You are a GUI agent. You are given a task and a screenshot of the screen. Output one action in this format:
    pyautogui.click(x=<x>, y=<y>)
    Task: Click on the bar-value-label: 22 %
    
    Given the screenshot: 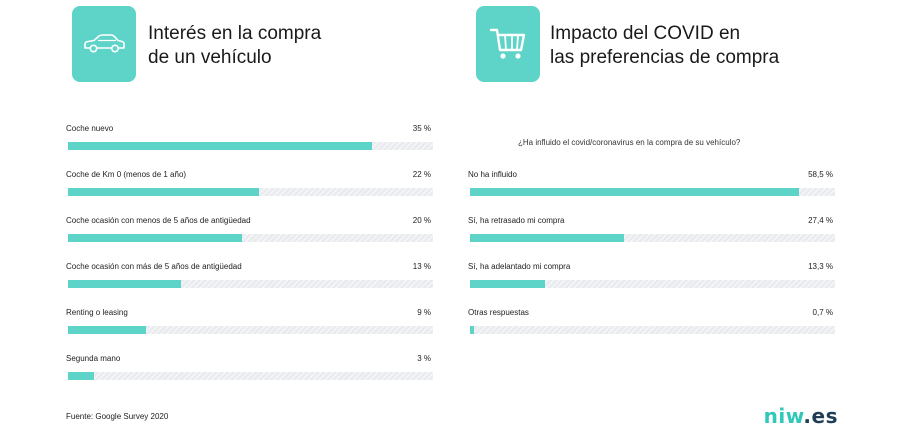 What is the action you would take?
    pyautogui.click(x=421, y=174)
    